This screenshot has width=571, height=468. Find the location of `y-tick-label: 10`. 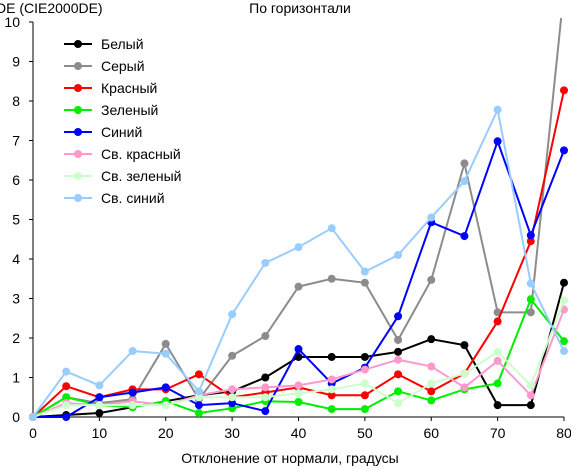

y-tick-label: 10 is located at coordinates (12, 22).